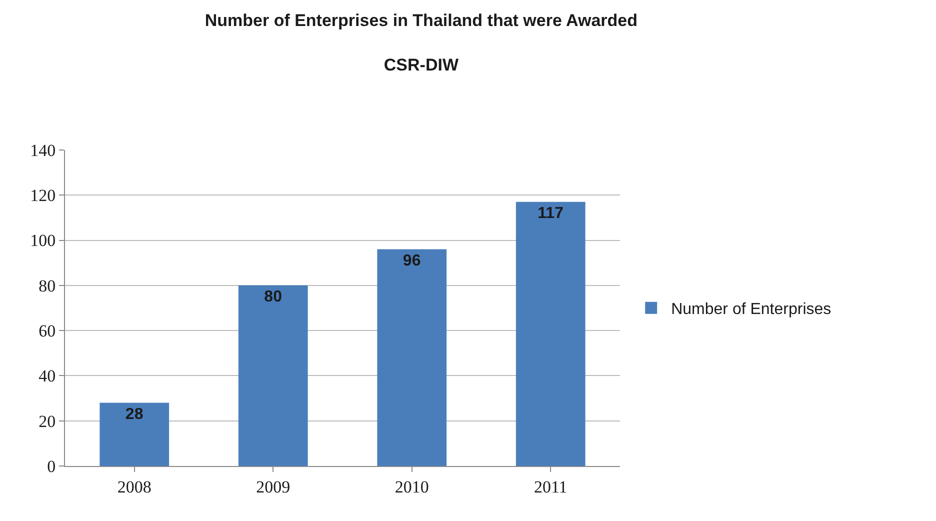 Image resolution: width=936 pixels, height=521 pixels. Describe the element at coordinates (47, 286) in the screenshot. I see `y-tick-label: 80` at that location.